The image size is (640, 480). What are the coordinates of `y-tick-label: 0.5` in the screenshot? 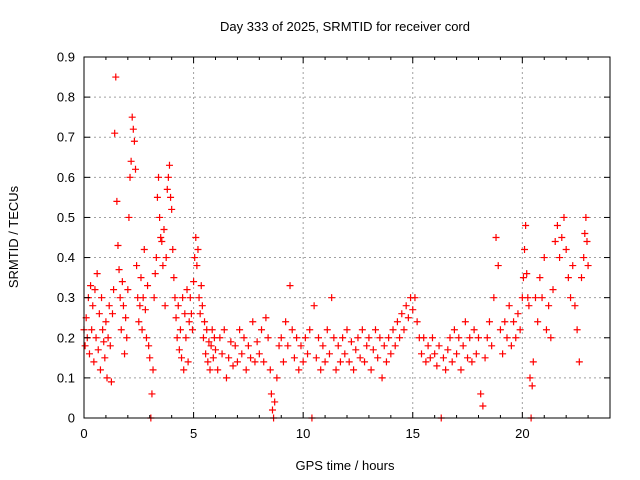 It's located at (66, 217).